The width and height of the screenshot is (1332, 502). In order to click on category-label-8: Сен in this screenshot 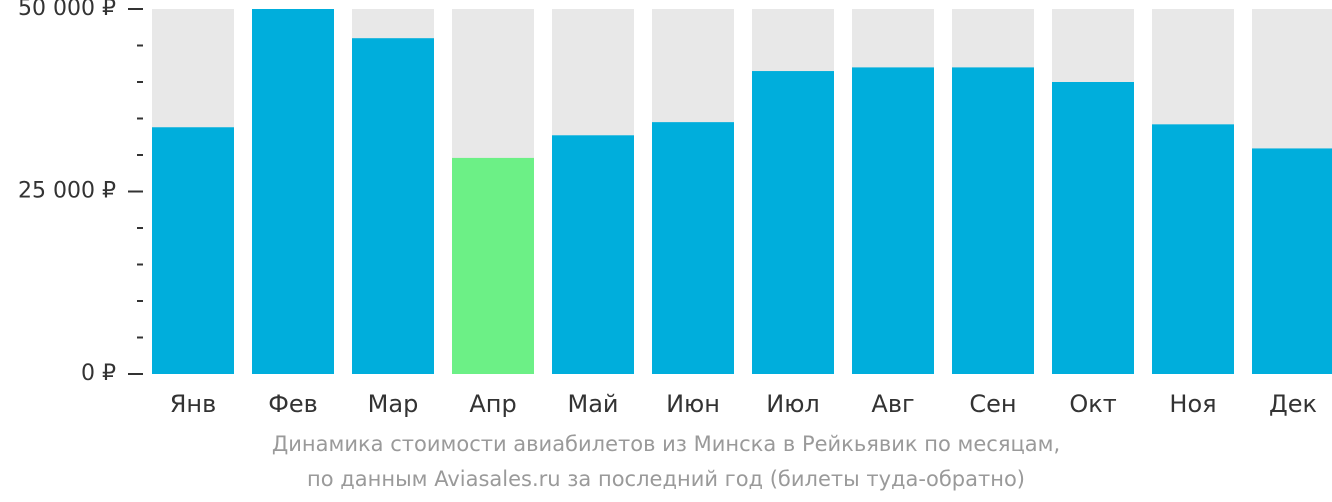, I will do `click(992, 404)`.